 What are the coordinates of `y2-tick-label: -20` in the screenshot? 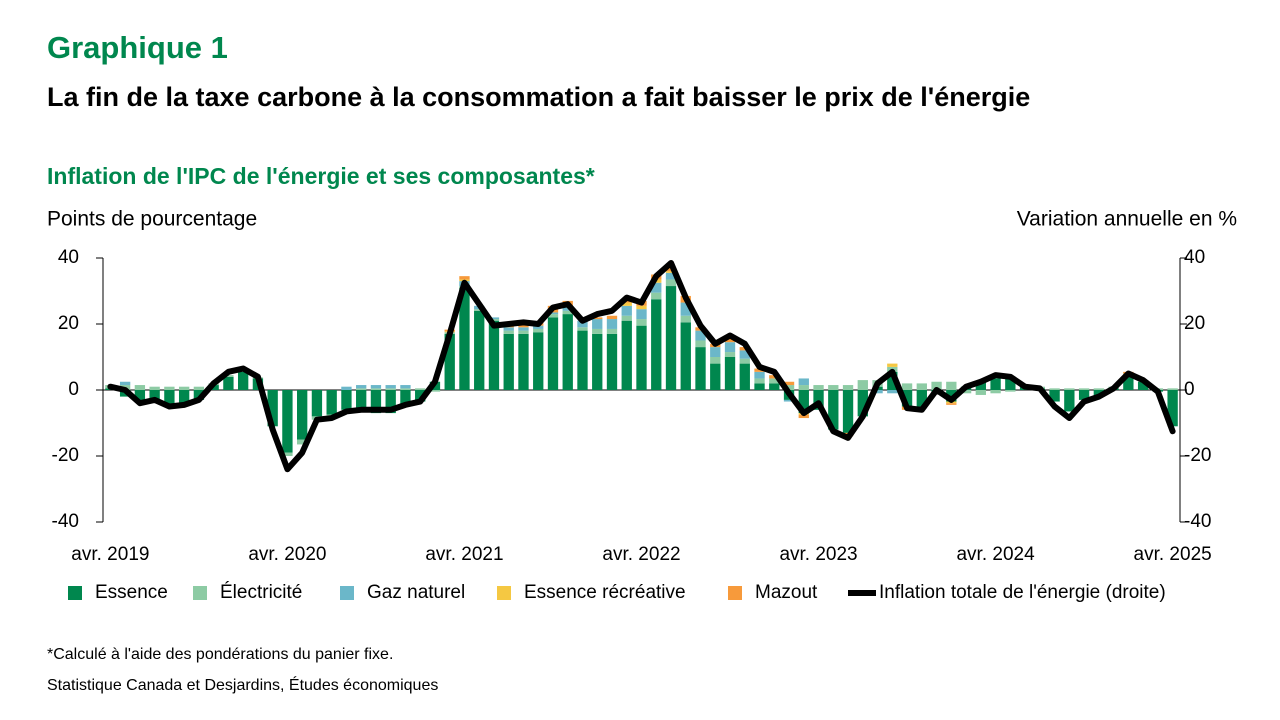 It's located at (1197, 455).